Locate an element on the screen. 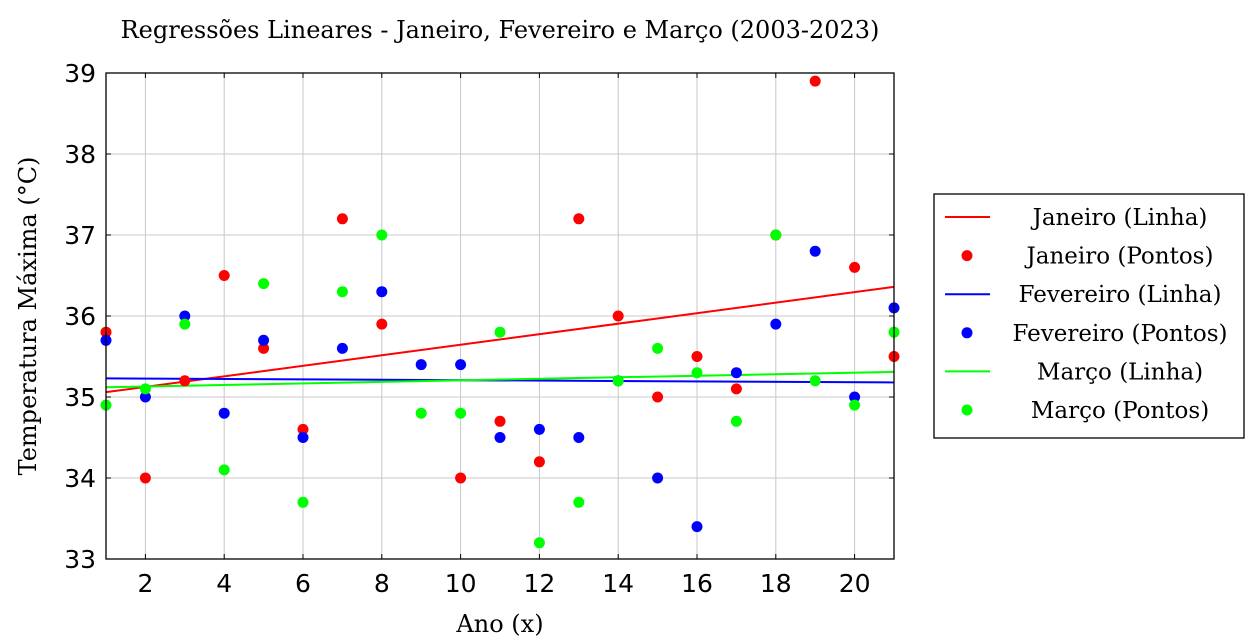  x-tick-label: 14 is located at coordinates (618, 583).